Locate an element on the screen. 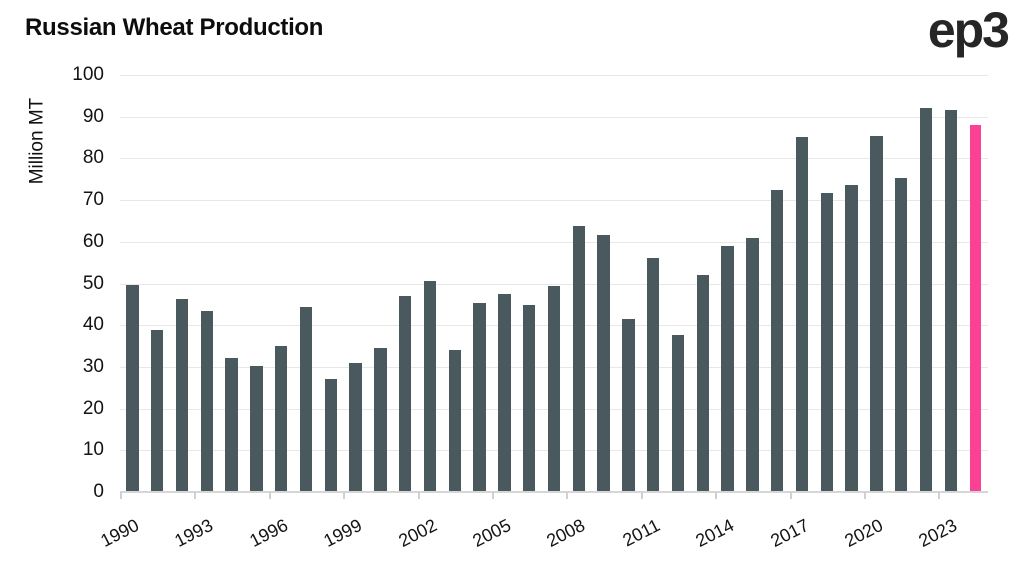  x-tick-2023 is located at coordinates (939, 495).